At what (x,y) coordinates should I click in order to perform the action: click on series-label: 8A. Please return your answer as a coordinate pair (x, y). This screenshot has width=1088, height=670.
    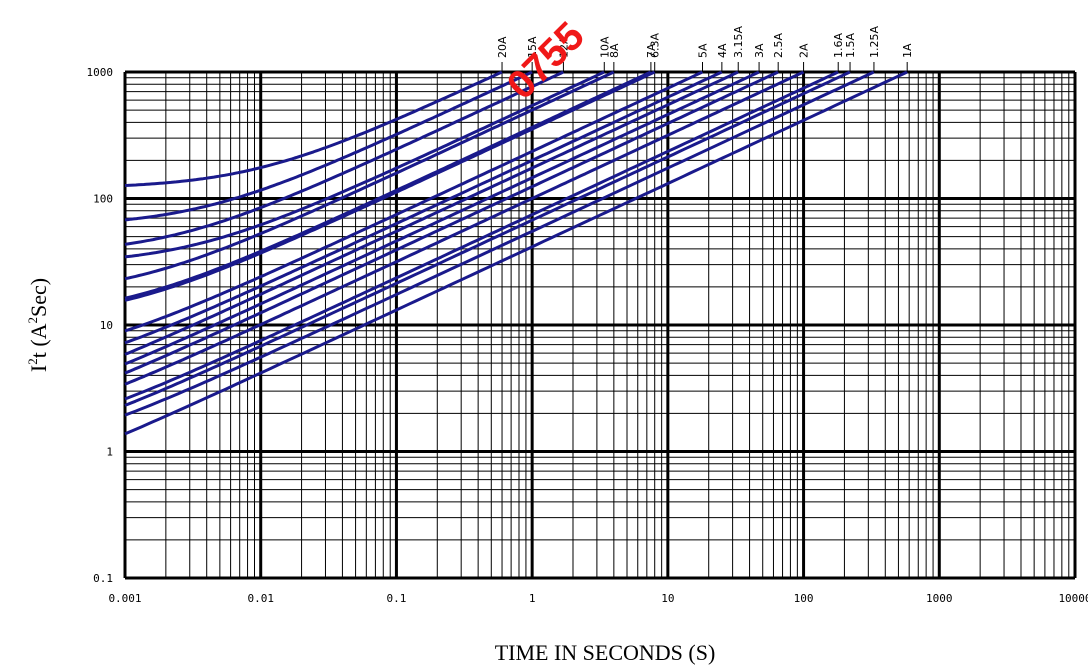
    Looking at the image, I should click on (614, 50).